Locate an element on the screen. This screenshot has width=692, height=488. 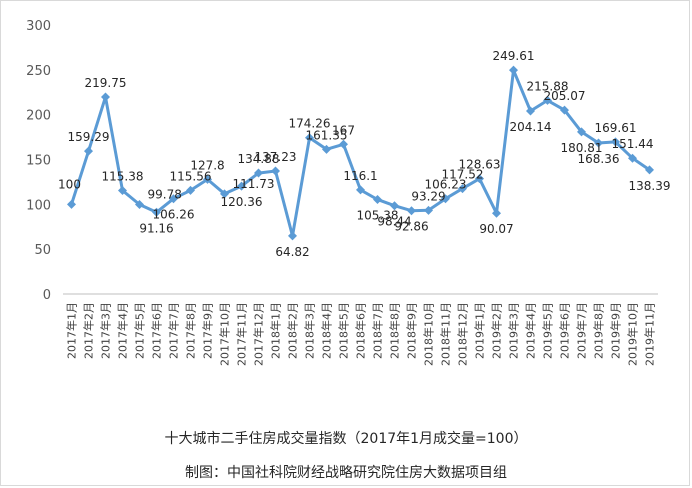
data-label: 168.36 is located at coordinates (599, 159).